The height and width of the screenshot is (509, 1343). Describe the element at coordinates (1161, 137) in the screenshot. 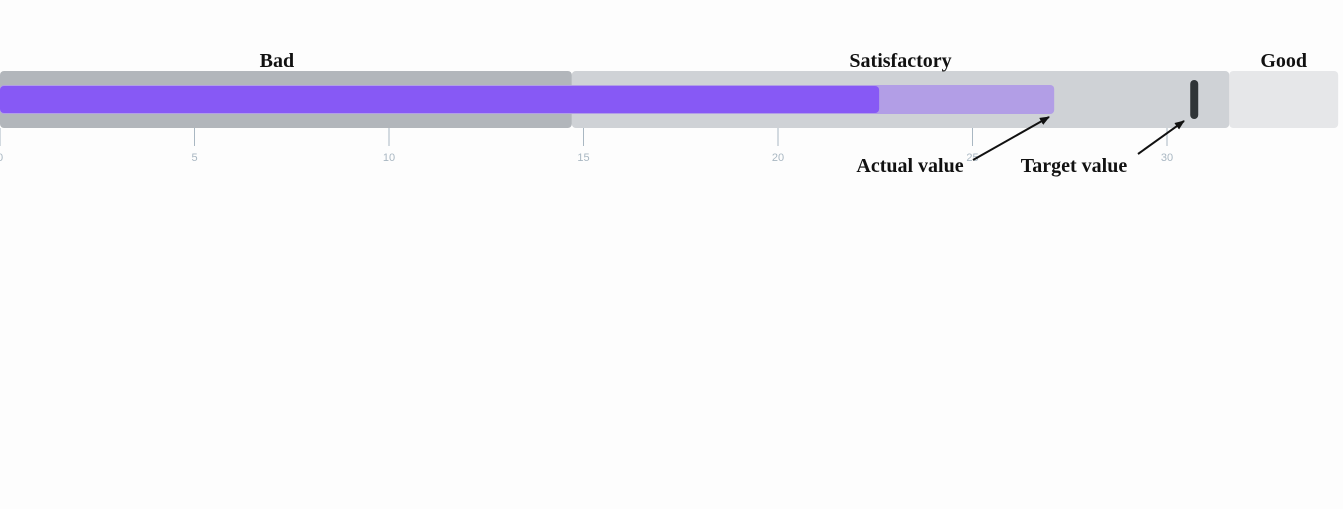

I see `annotation-target-arrow` at that location.